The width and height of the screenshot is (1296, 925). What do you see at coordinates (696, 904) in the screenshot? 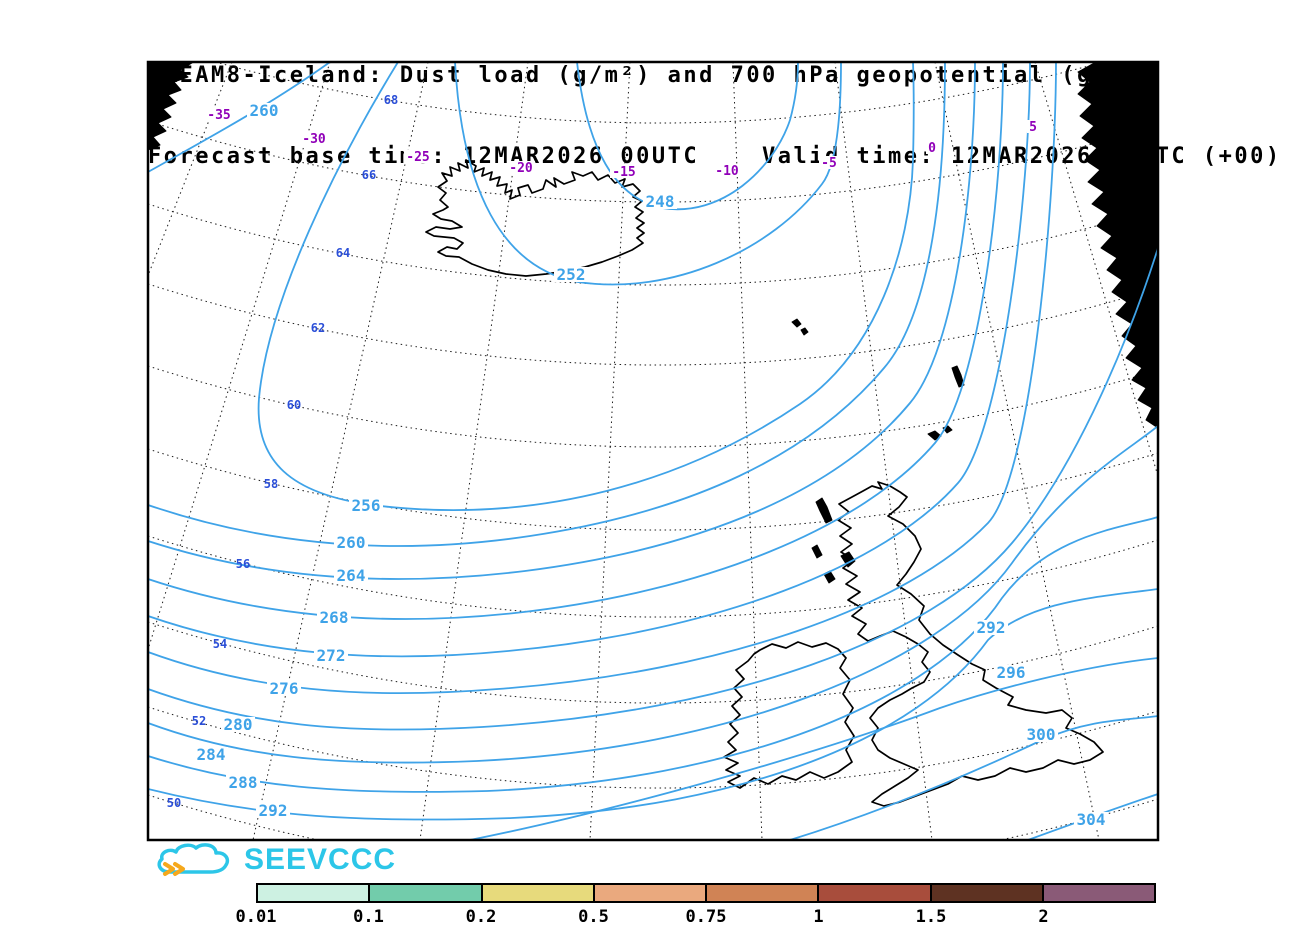
I see `dust-load-colorbar: 0.01 0.1 0.2 0.5 0.75 1 1.5 2` at bounding box center [696, 904].